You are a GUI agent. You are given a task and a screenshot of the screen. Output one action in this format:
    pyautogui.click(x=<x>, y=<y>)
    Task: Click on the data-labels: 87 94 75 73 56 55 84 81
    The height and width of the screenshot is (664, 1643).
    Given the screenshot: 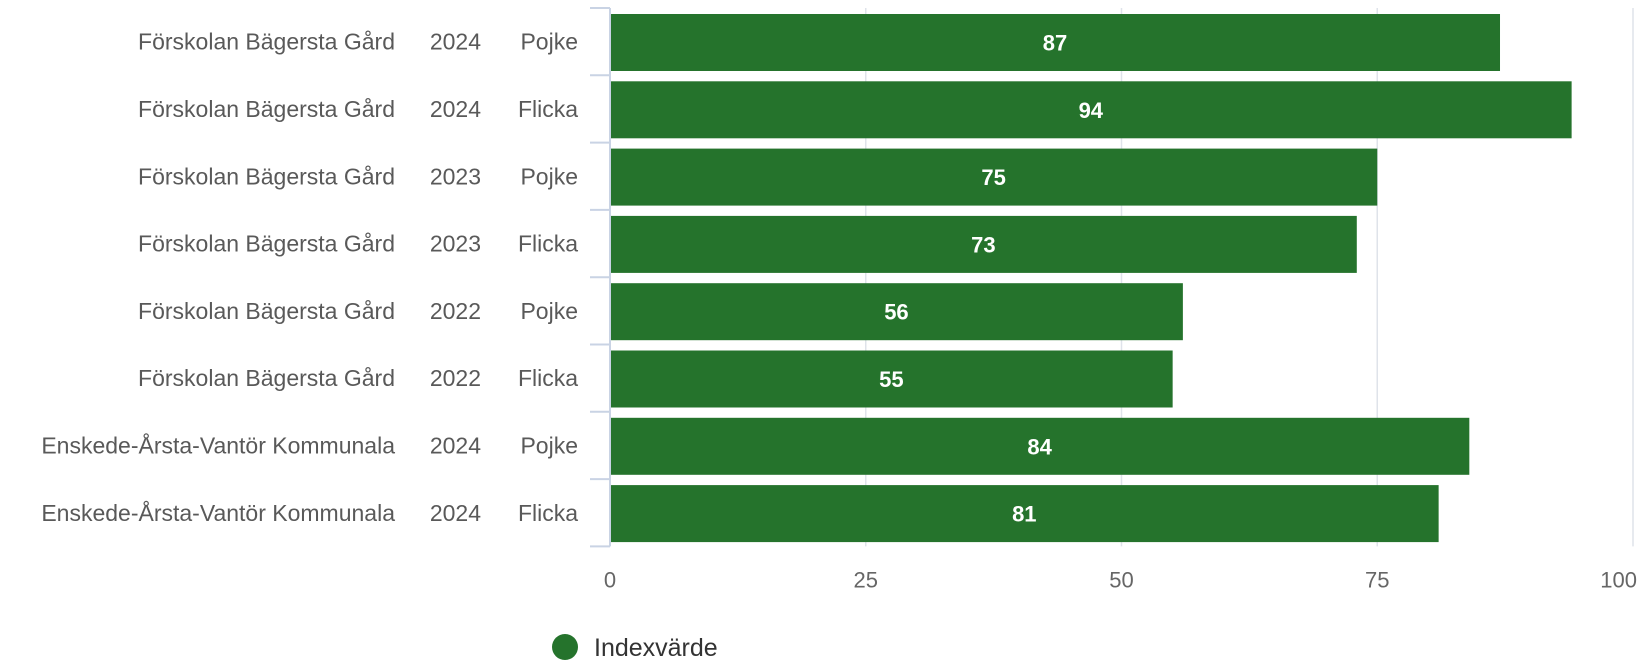 What is the action you would take?
    pyautogui.click(x=991, y=279)
    